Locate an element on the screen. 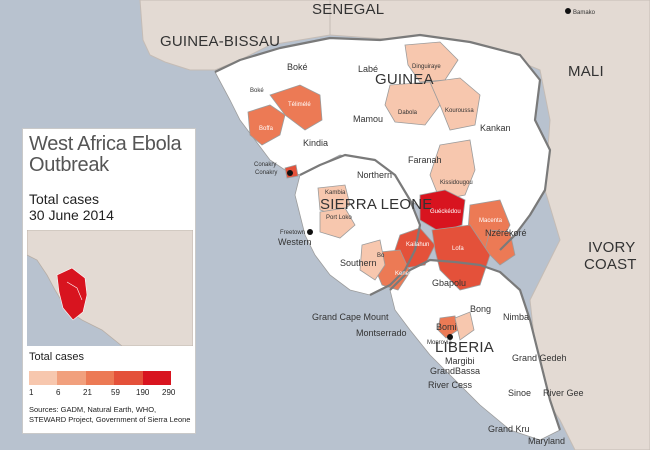 This screenshot has width=650, height=450. label-senegal: SENEGAL is located at coordinates (348, 9).